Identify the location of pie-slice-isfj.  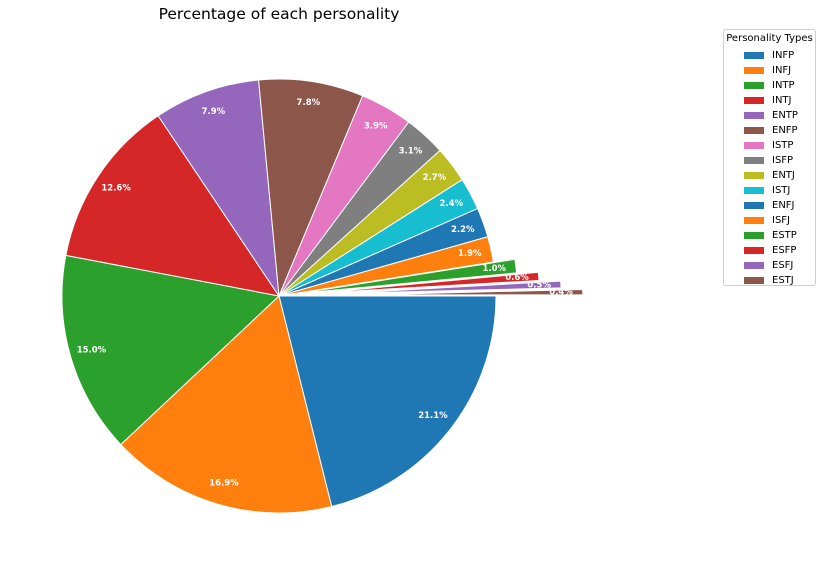
(386, 266).